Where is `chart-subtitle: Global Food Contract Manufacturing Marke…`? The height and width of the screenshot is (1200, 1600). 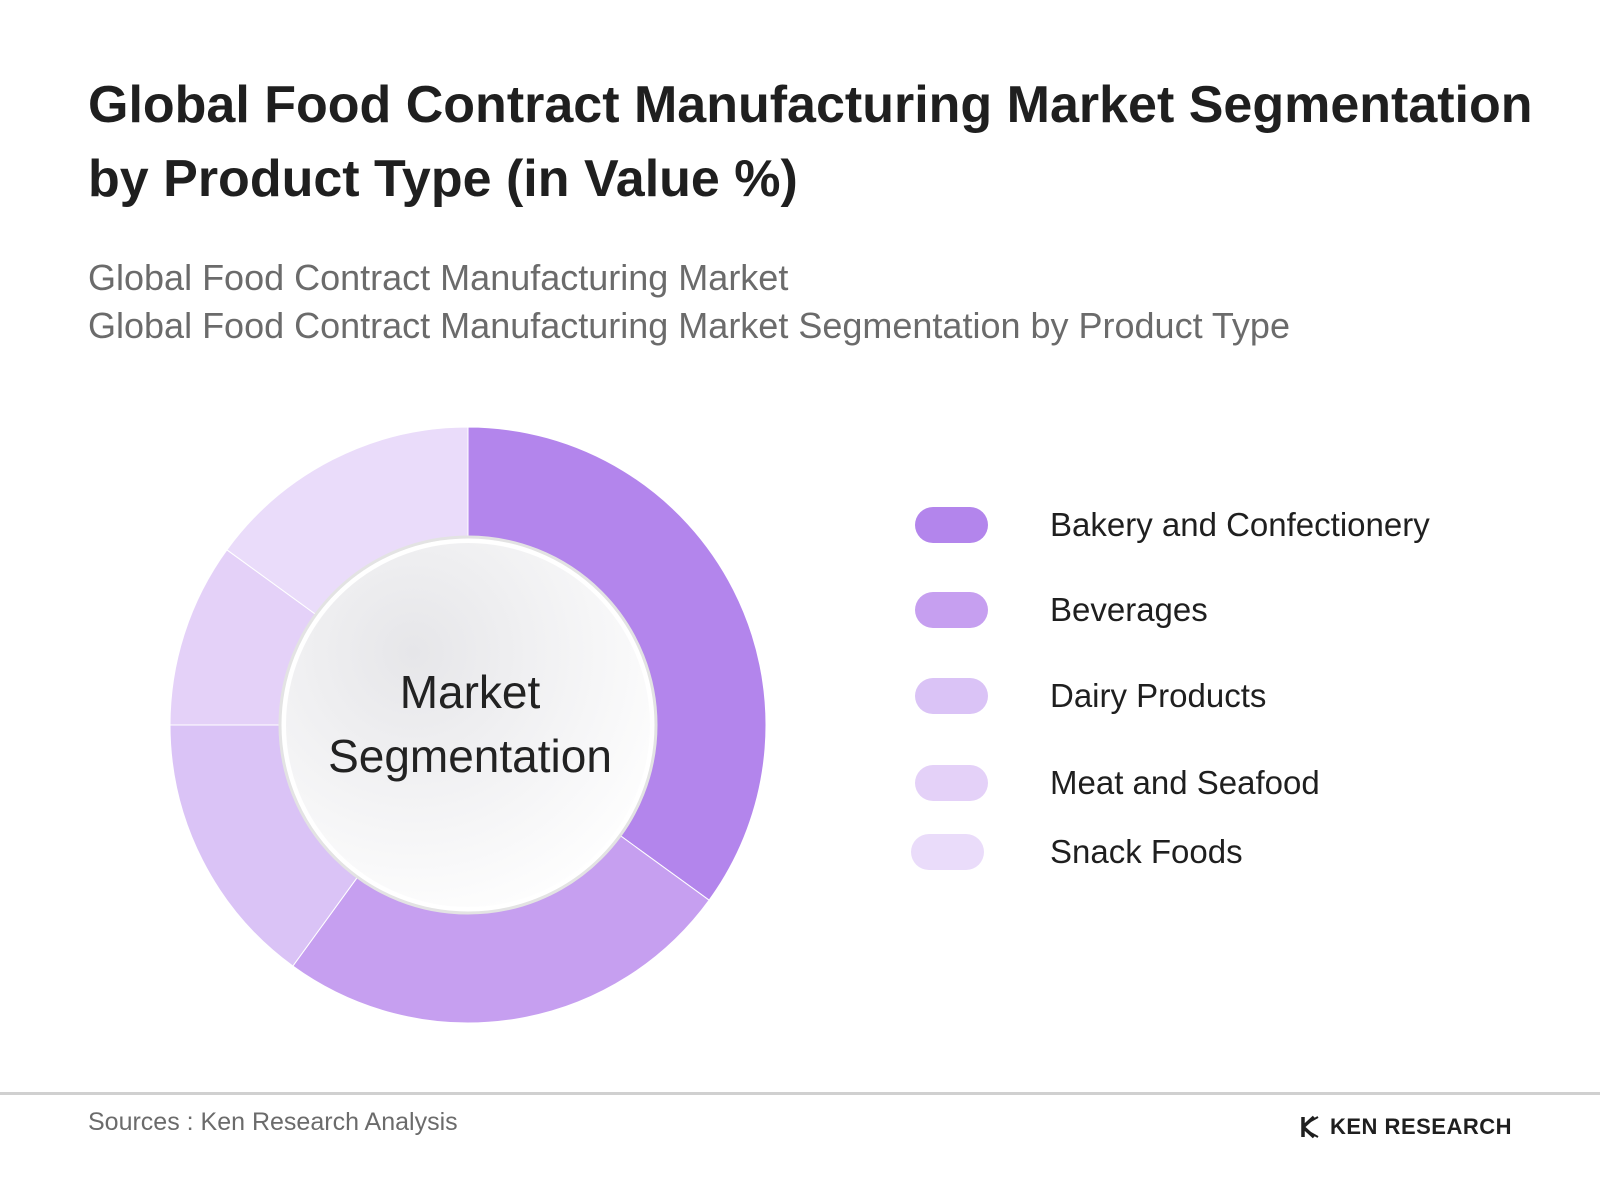
chart-subtitle: Global Food Contract Manufacturing Marke… is located at coordinates (823, 302).